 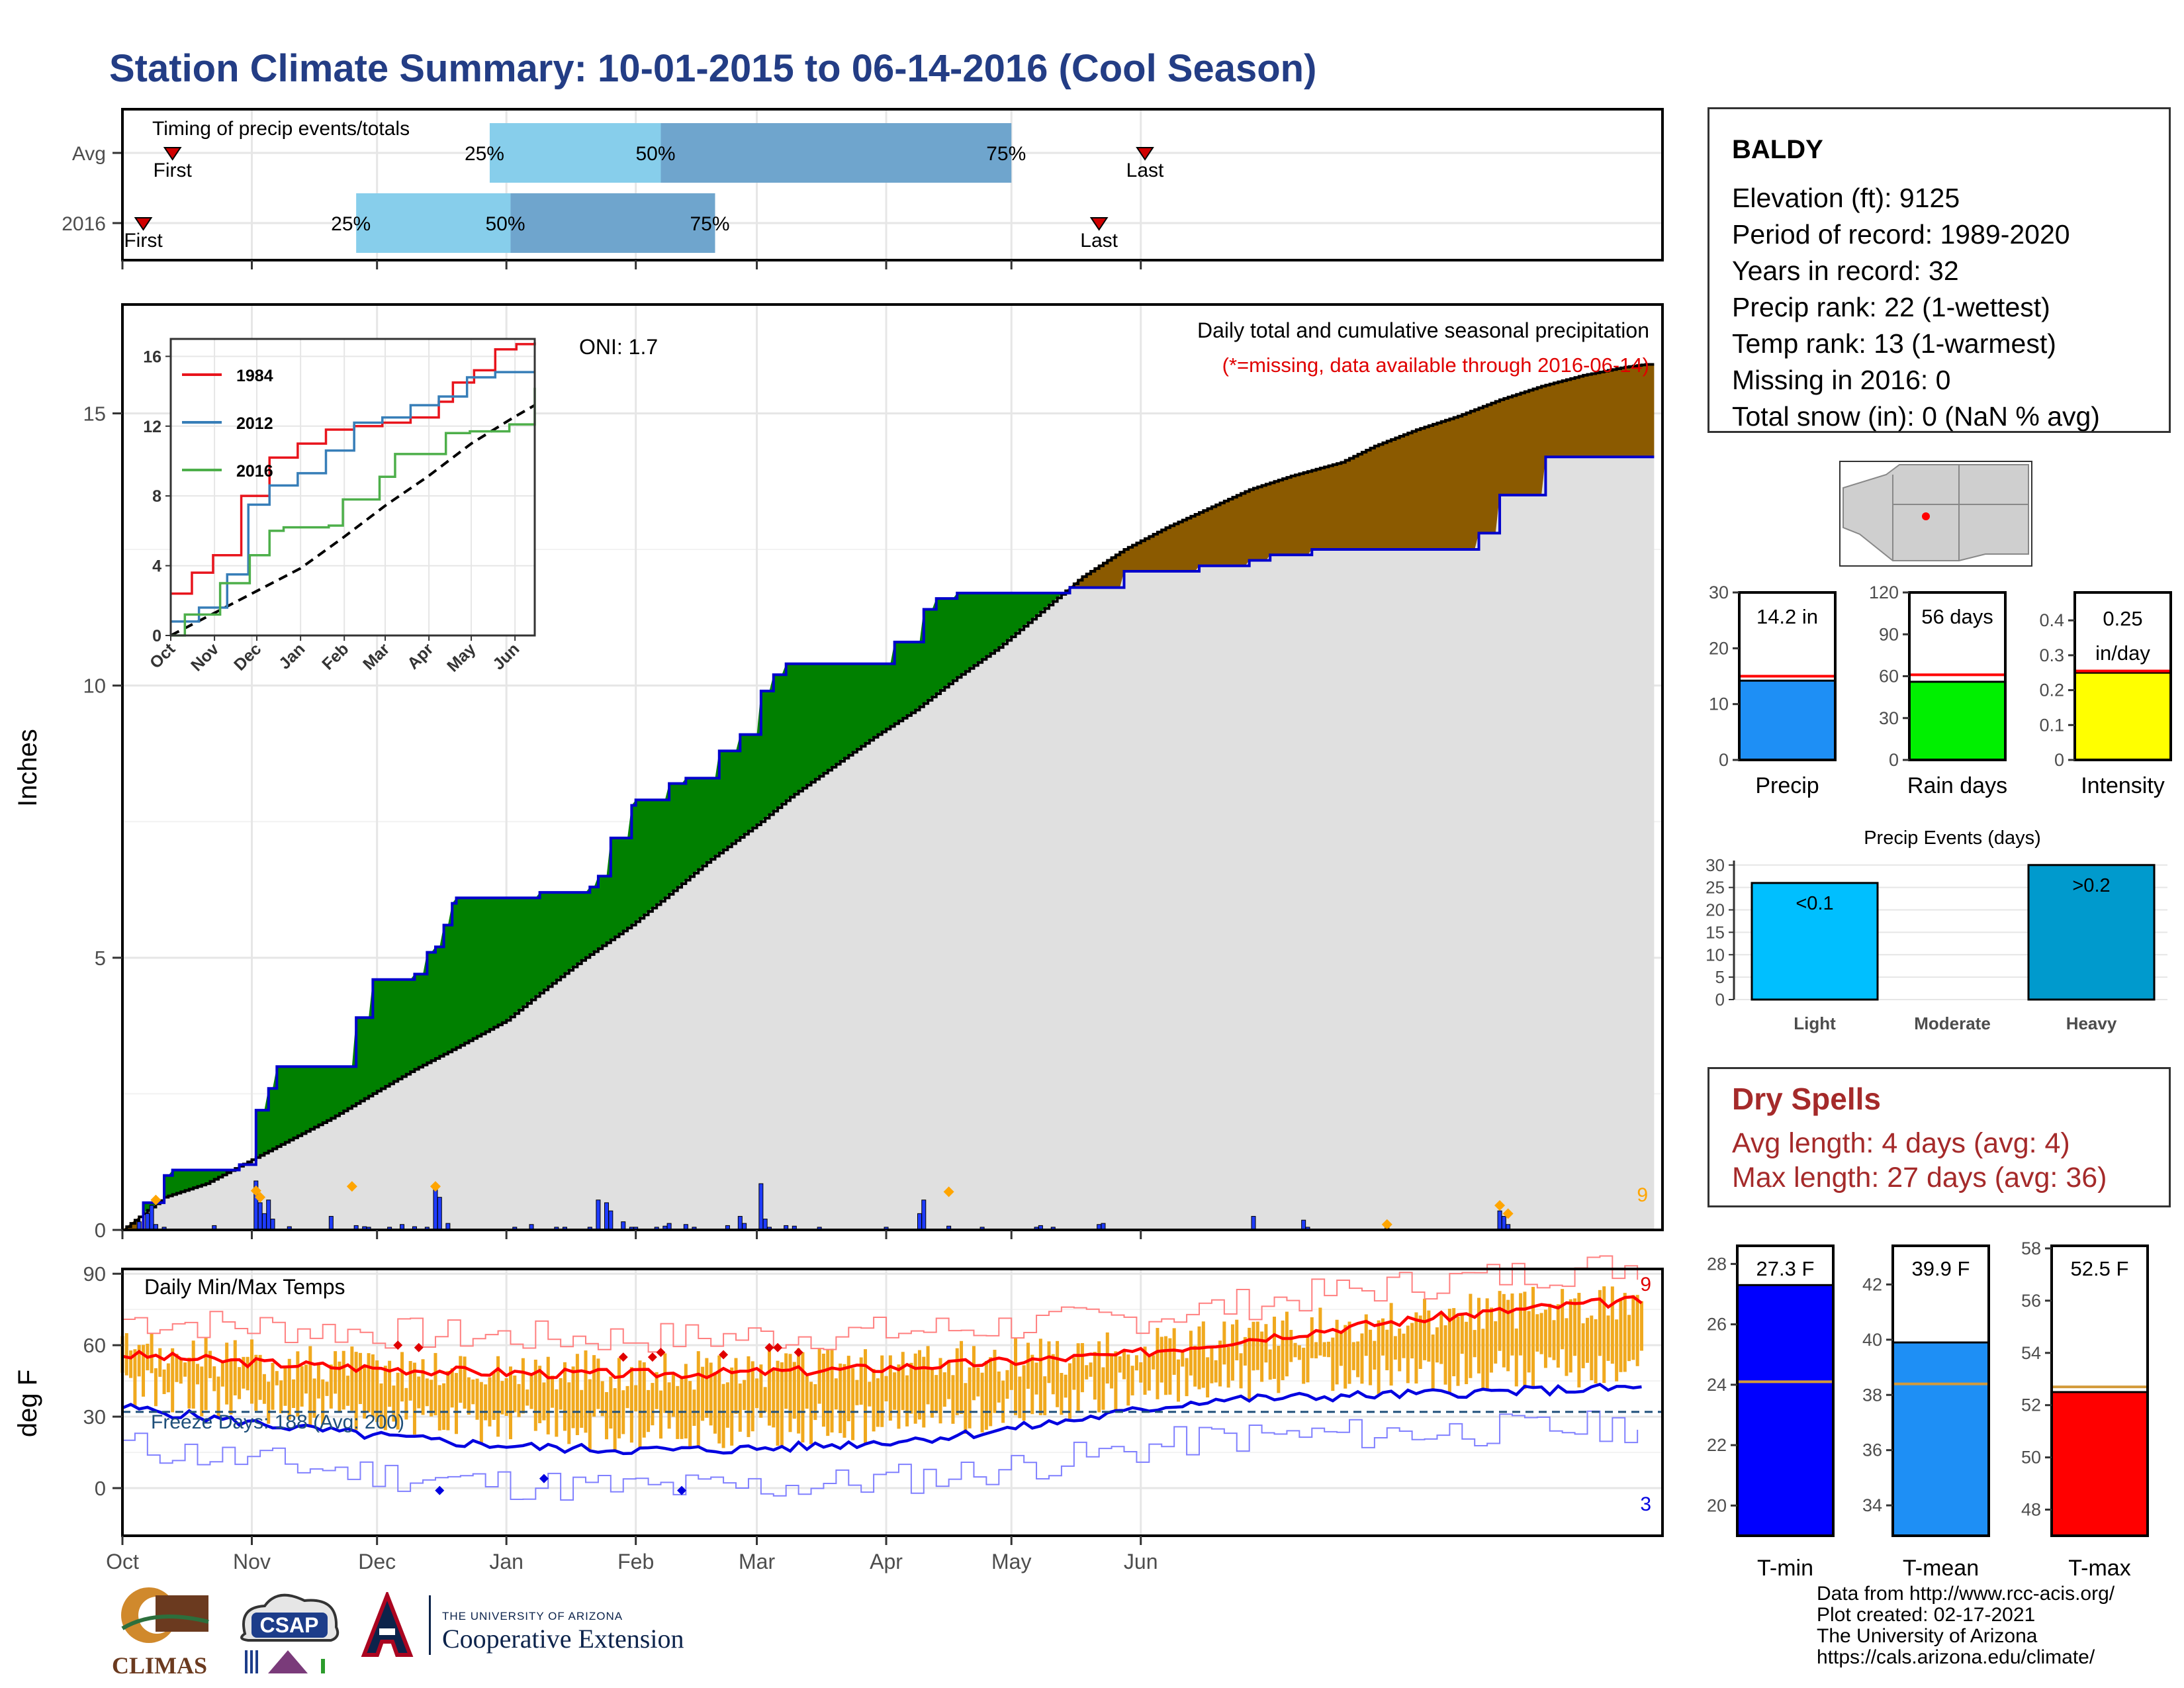 I want to click on precip-y-tick-label: 0, so click(x=100, y=1230).